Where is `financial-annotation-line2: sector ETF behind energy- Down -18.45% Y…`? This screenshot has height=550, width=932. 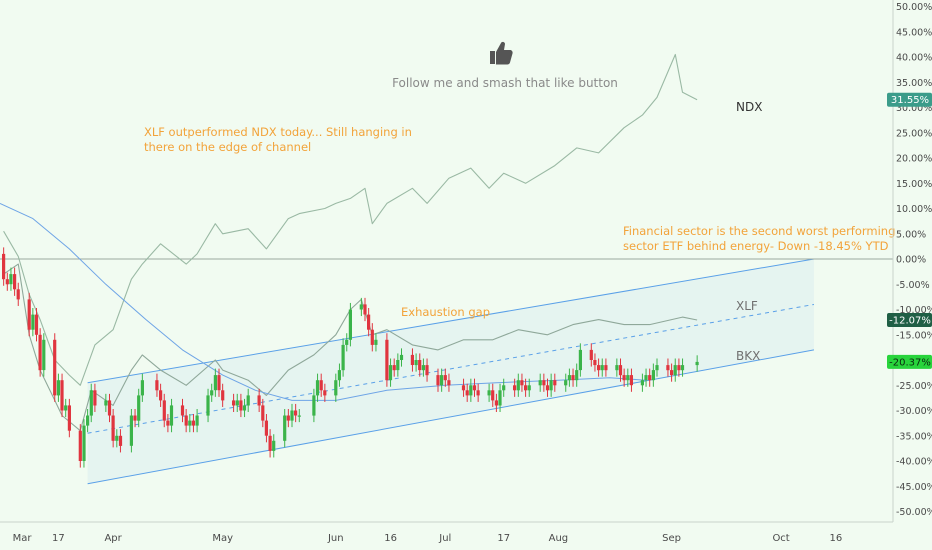
financial-annotation-line2: sector ETF behind energy- Down -18.45% Y… is located at coordinates (756, 246).